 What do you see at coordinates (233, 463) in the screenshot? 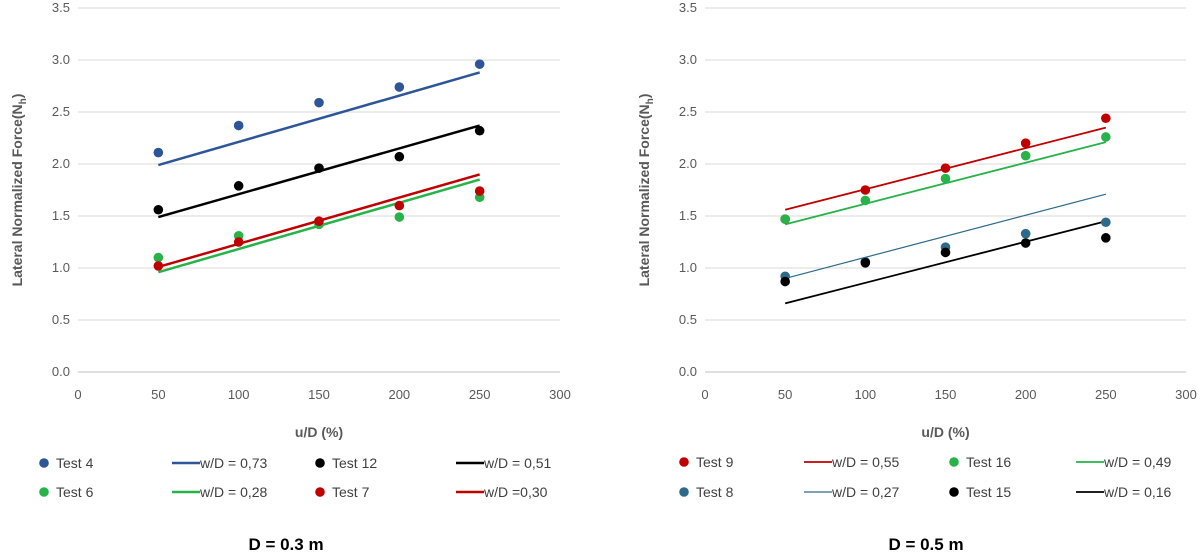
I see `legend-label: w/D = 0,73` at bounding box center [233, 463].